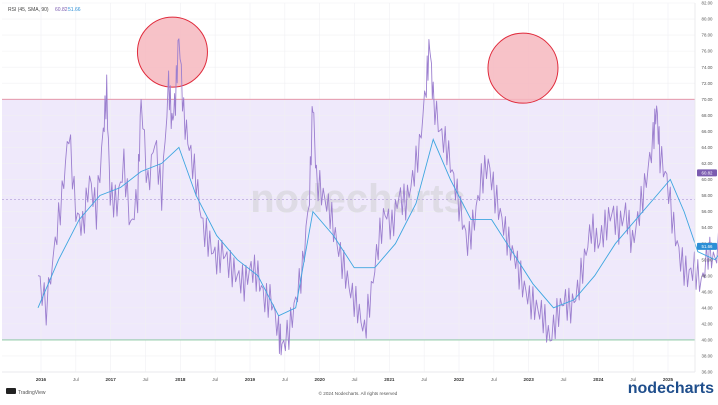 This screenshot has height=405, width=718. Describe the element at coordinates (708, 291) in the screenshot. I see `y-tick-label: 46.00` at that location.